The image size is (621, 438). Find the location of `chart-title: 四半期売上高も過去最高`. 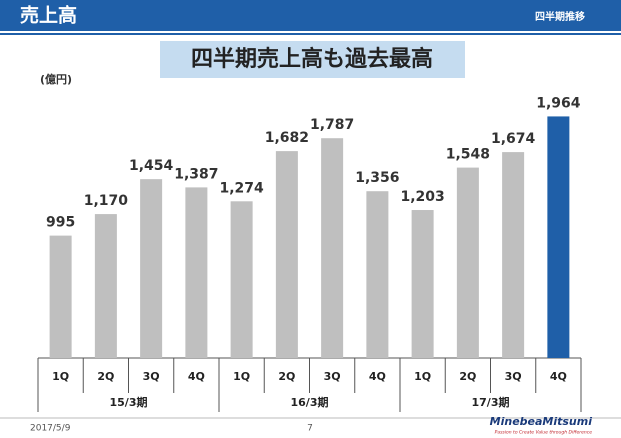

chart-title: 四半期売上高も過去最高 is located at coordinates (312, 59).